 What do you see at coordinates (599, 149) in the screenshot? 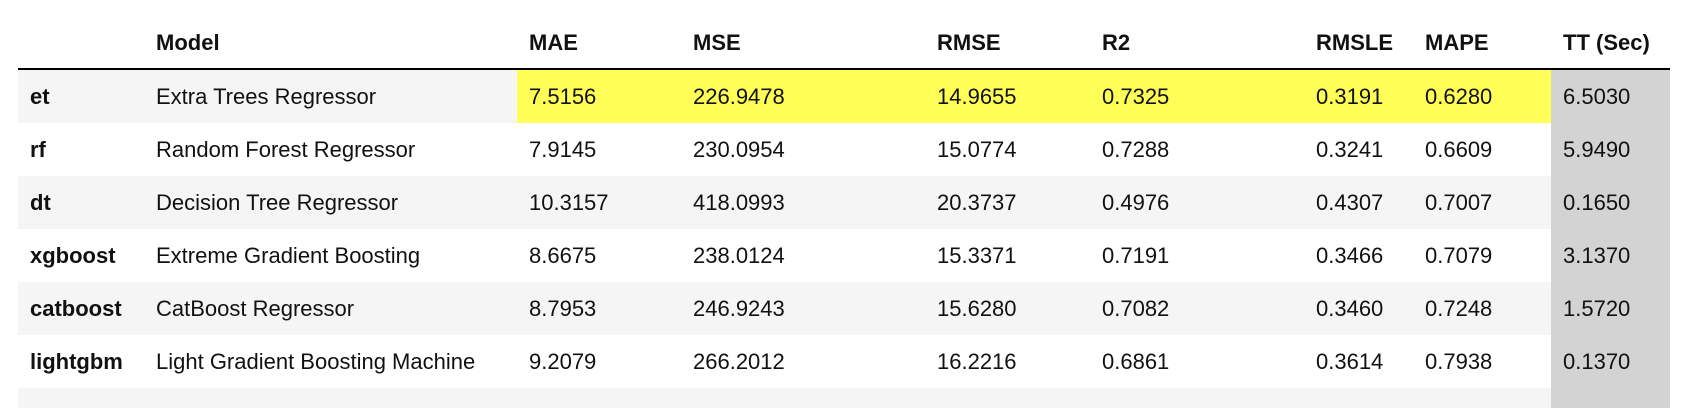
I see `mae-cell: 7.9145` at bounding box center [599, 149].